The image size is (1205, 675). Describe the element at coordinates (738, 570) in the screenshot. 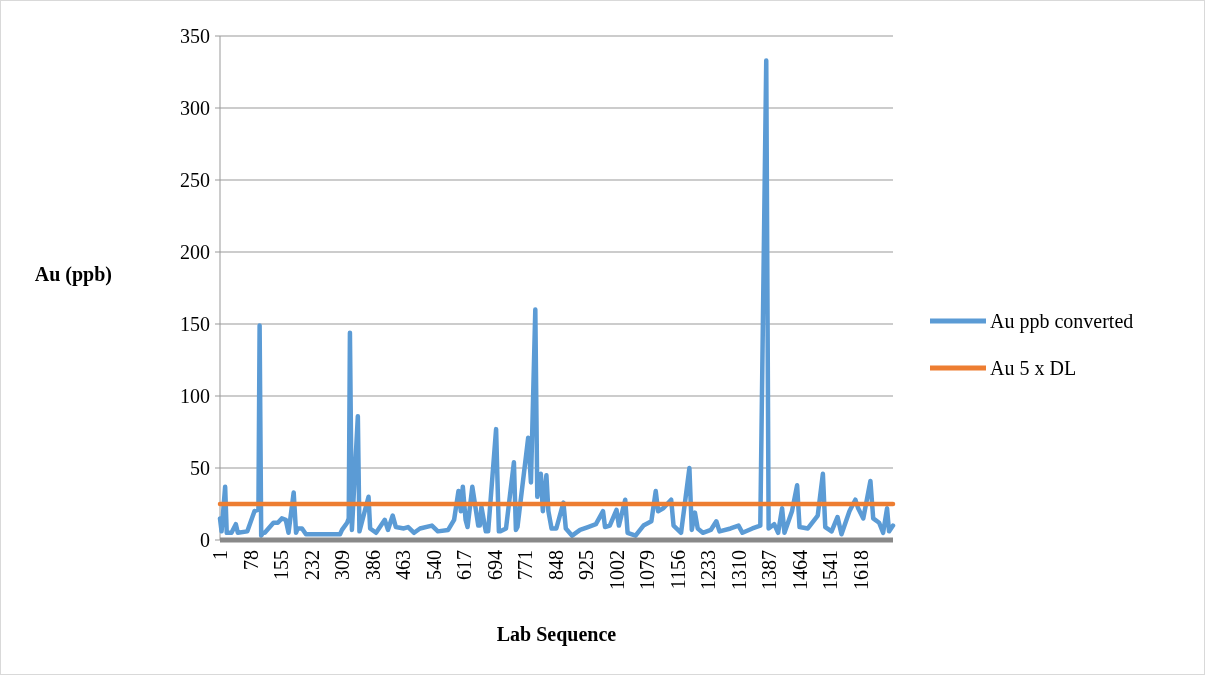

I see `x-tick-label: 1310` at that location.